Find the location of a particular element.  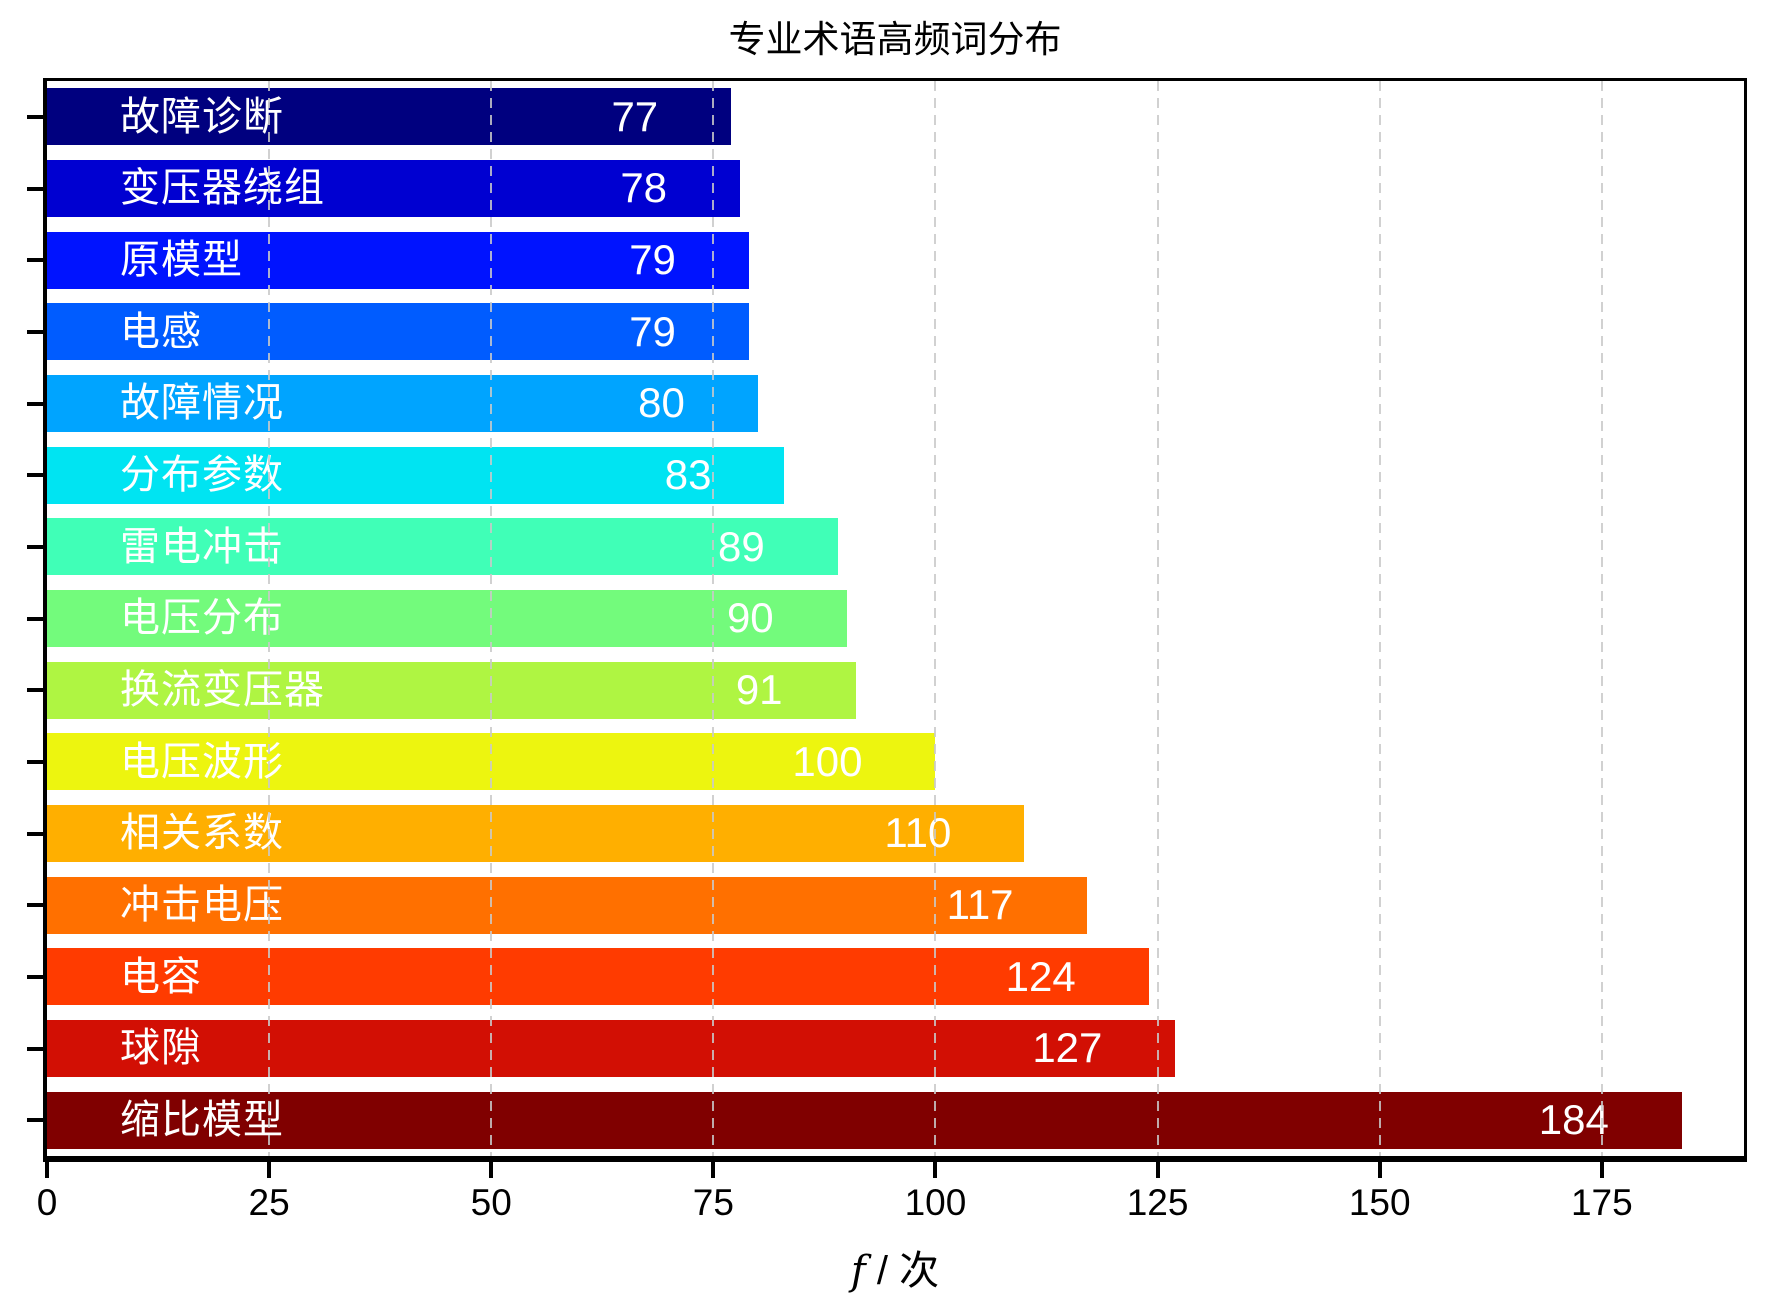

bar-category-label: 雷电冲击 is located at coordinates (201, 546).